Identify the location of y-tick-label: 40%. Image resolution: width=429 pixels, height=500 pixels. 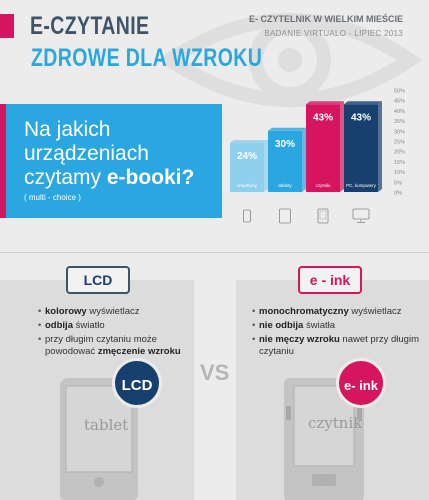
(399, 112).